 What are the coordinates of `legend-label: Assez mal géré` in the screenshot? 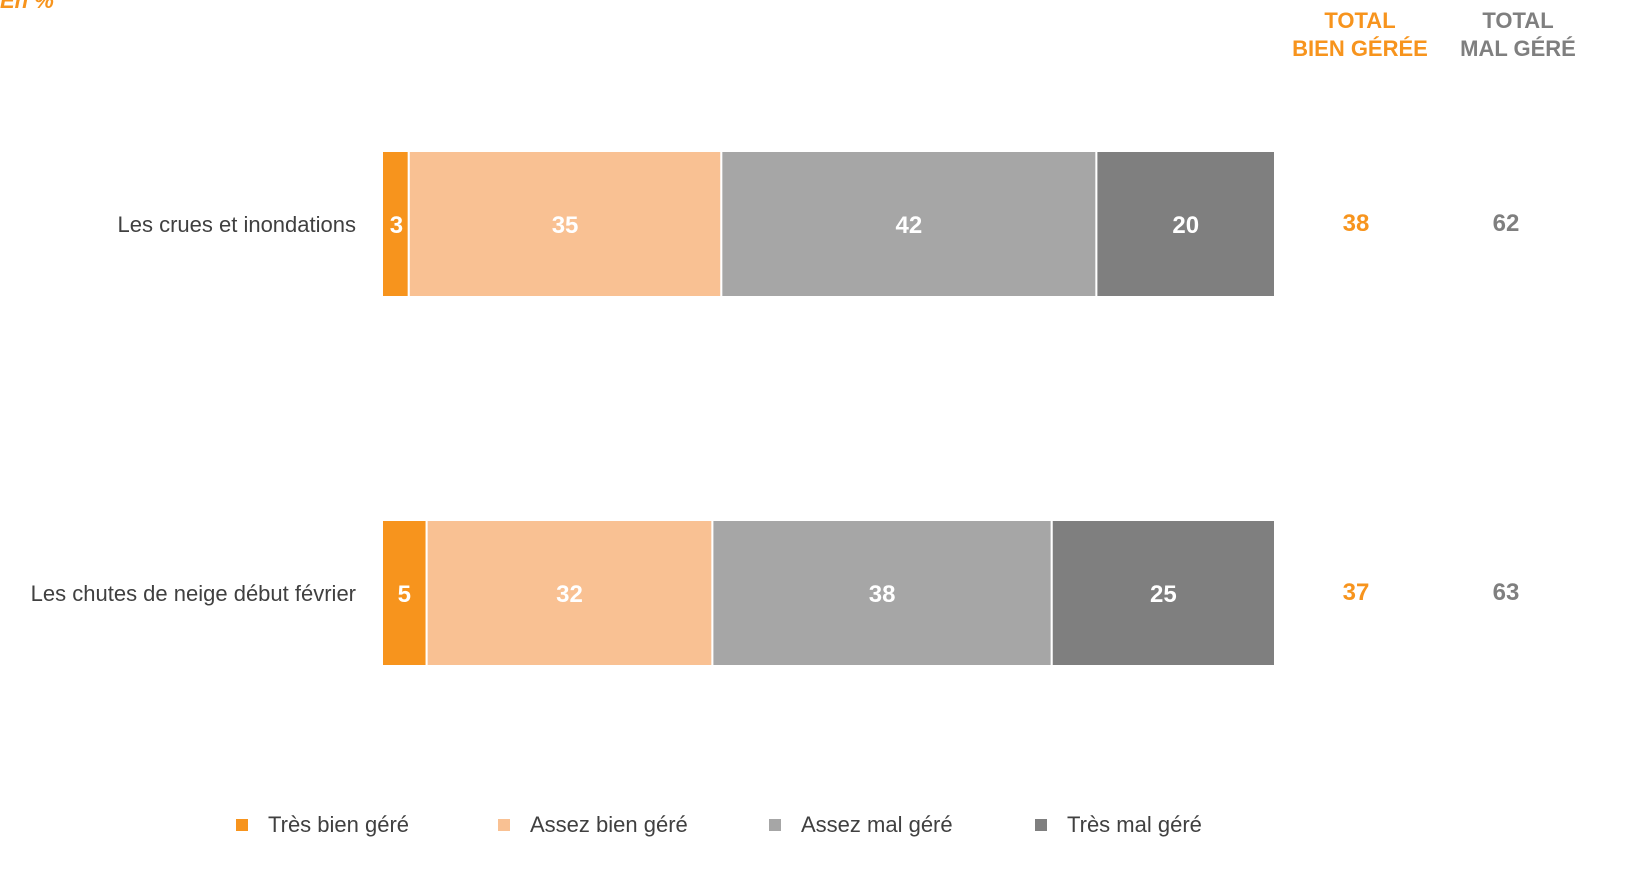 It's located at (877, 824).